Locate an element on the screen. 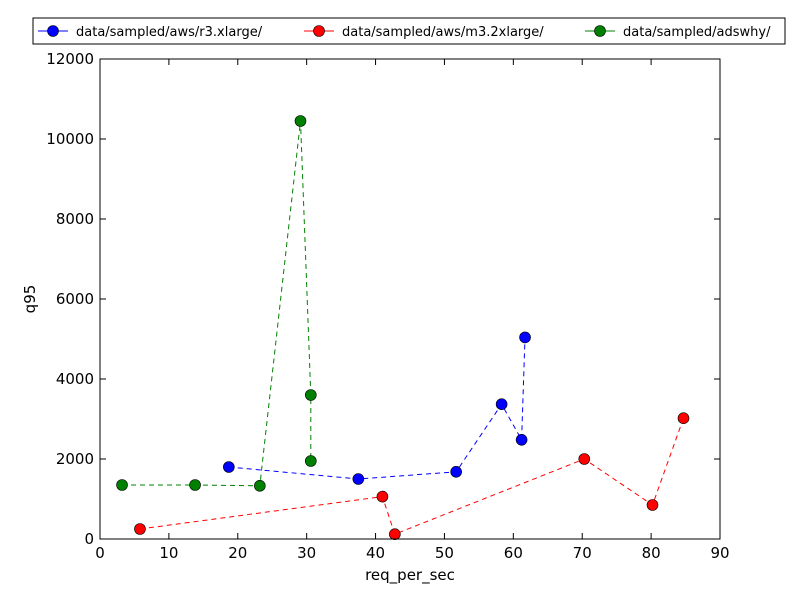 Image resolution: width=800 pixels, height=600 pixels. y-tick-label: 10000 is located at coordinates (70, 139).